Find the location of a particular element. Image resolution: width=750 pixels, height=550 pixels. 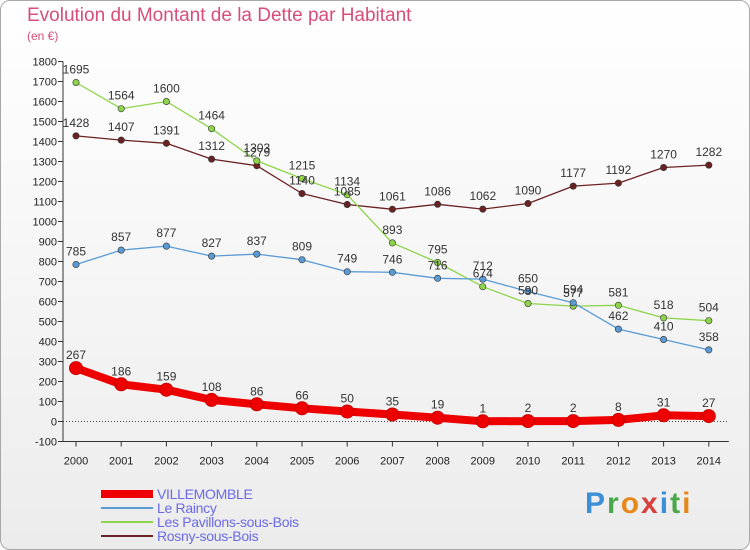

legend-item: Le Raincy is located at coordinates (159, 508).